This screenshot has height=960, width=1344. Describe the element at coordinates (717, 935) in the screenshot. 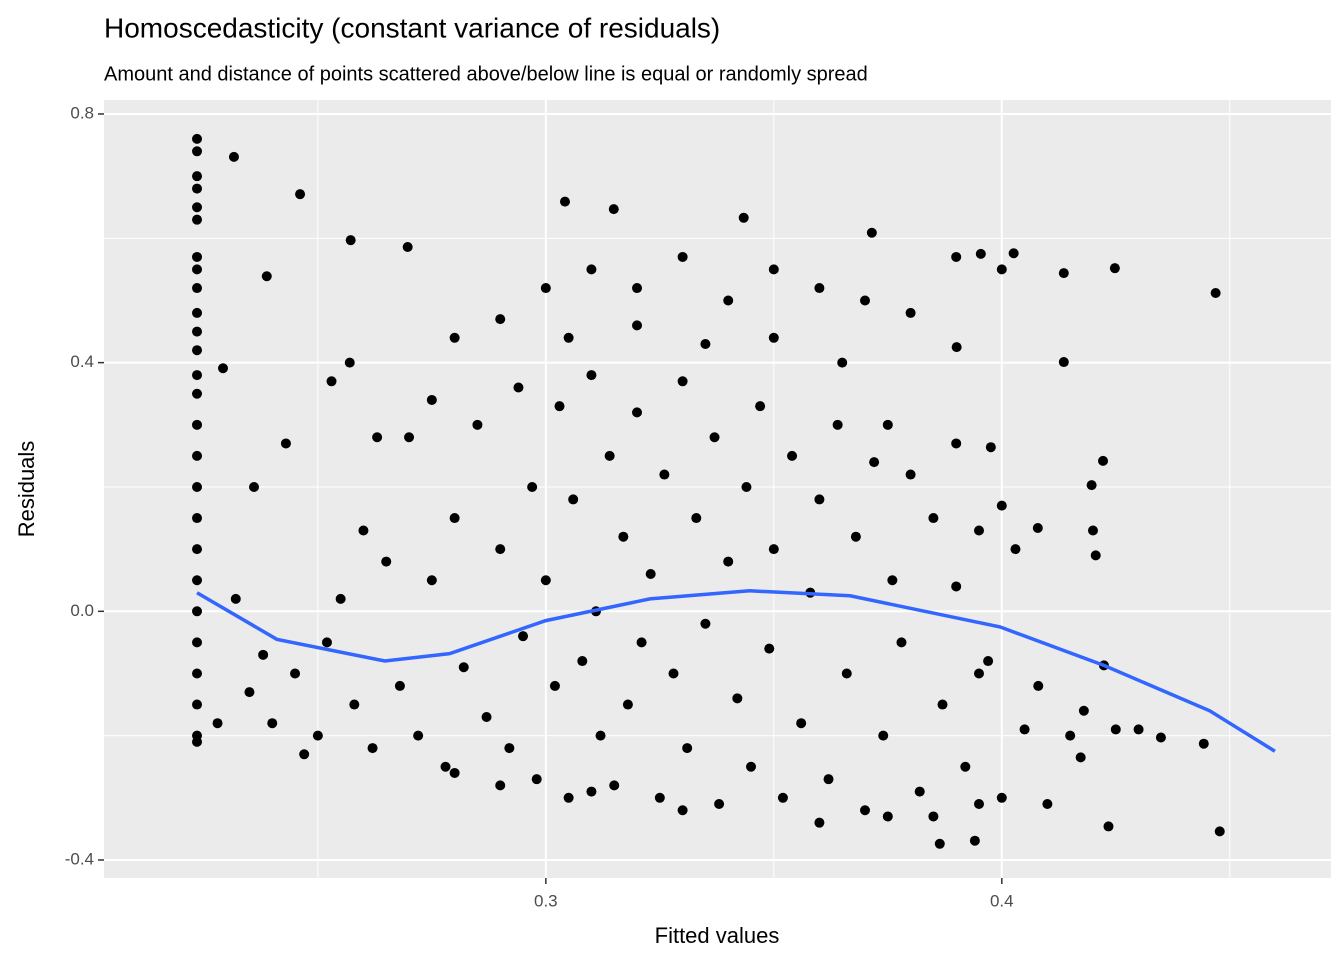

I see `x-axis-label: Fitted values` at that location.